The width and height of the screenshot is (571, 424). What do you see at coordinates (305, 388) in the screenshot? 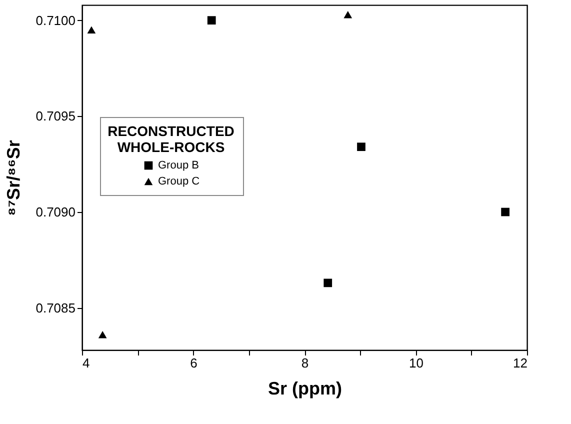
I see `x-axis-title: Sr (ppm)` at bounding box center [305, 388].